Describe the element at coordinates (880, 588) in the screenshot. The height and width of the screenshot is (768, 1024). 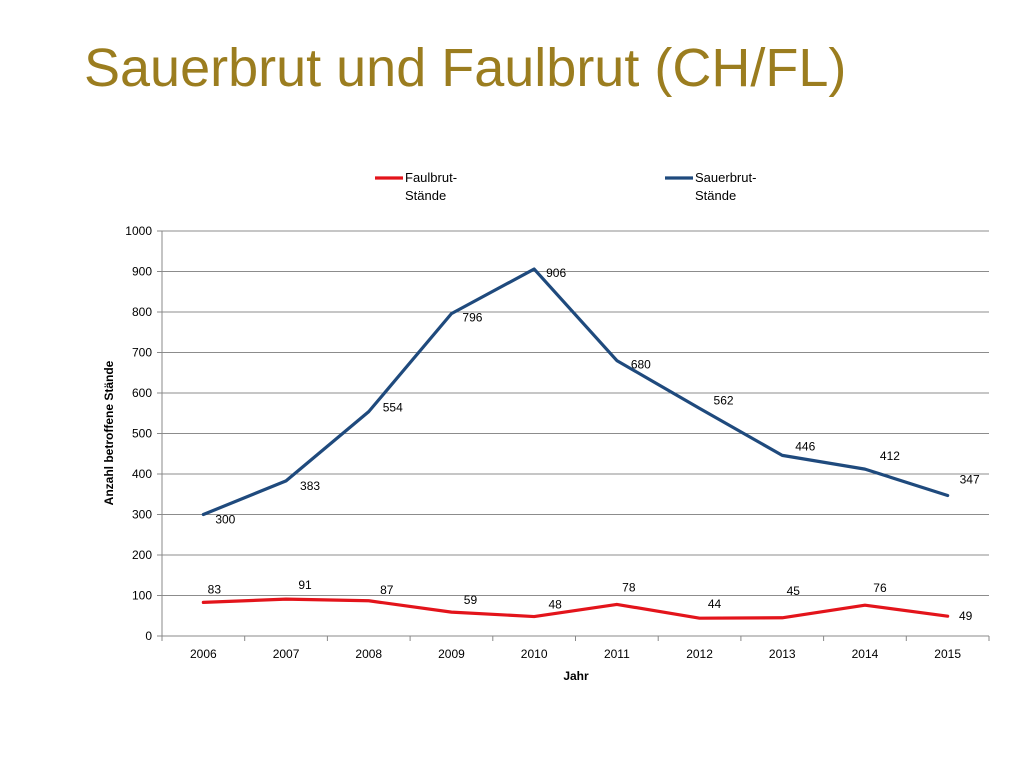
I see `data-label: 76` at that location.